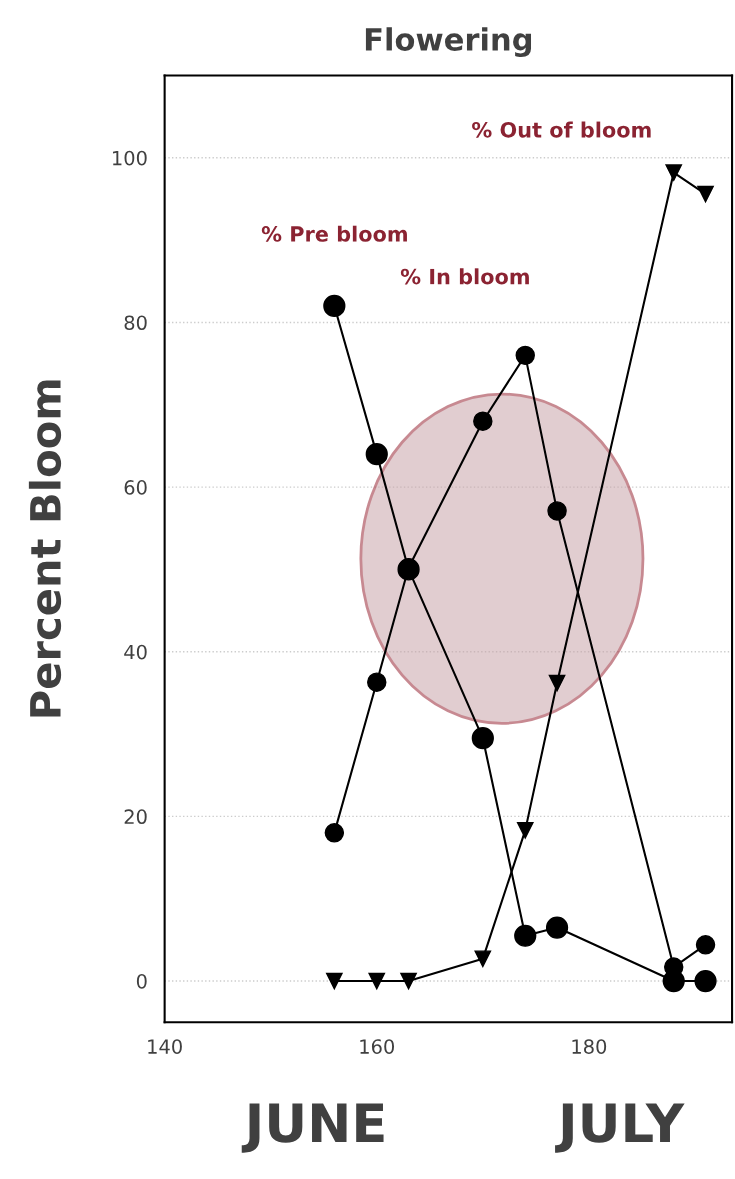 This screenshot has height=1179, width=735. What do you see at coordinates (141, 981) in the screenshot?
I see `y-tick-label: 0` at bounding box center [141, 981].